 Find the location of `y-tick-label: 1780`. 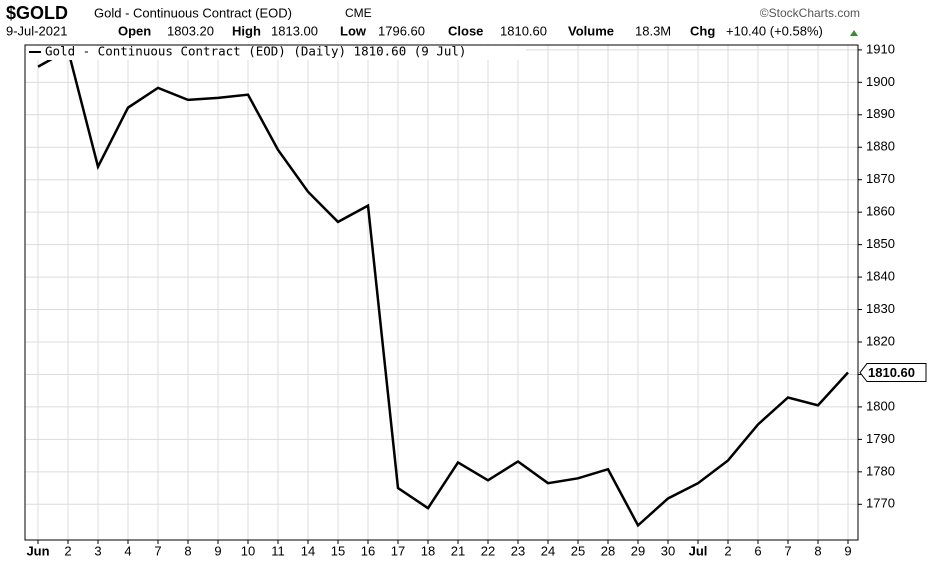

y-tick-label: 1780 is located at coordinates (880, 470).